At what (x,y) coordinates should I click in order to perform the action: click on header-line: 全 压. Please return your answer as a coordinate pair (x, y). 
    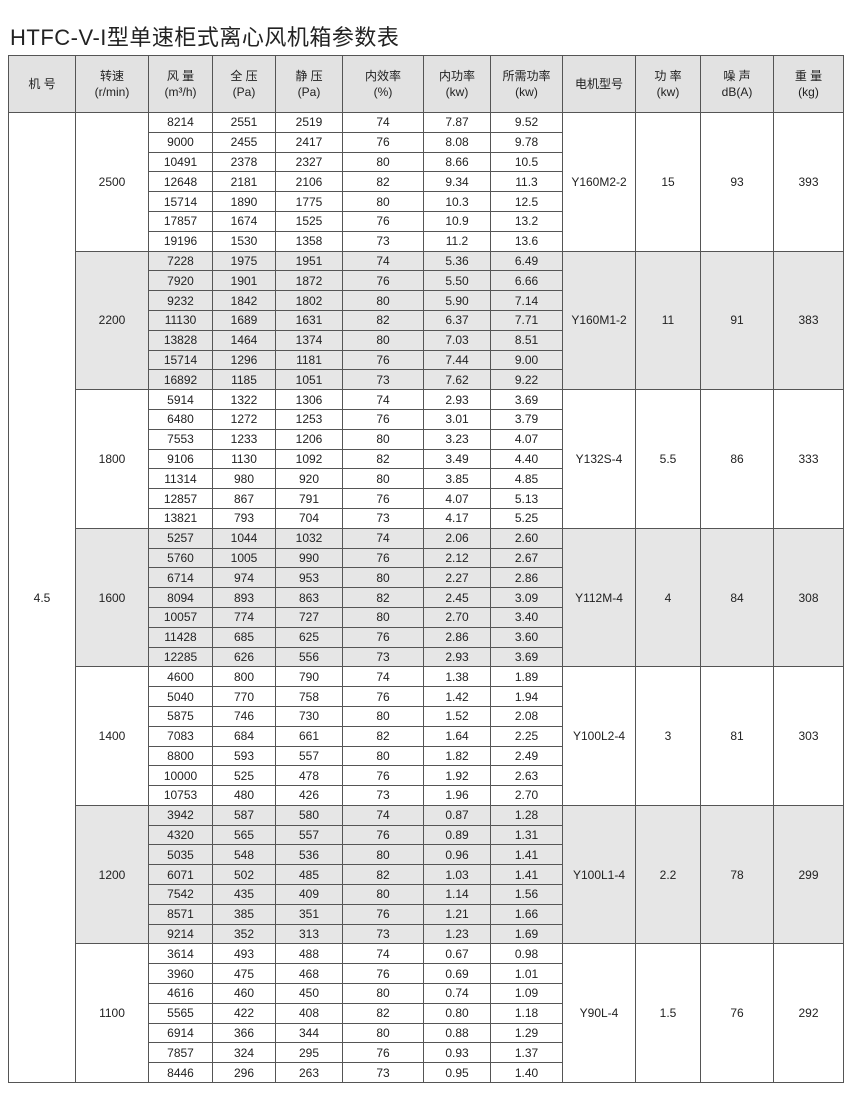
    Looking at the image, I should click on (244, 76).